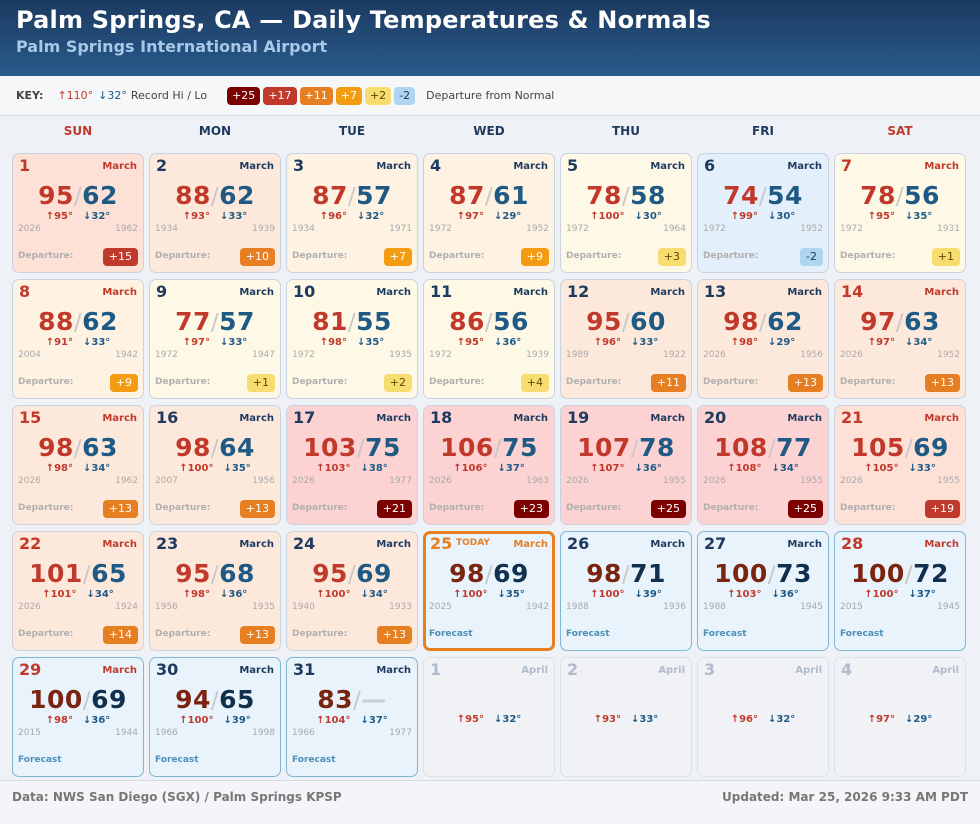 This screenshot has width=980, height=824. Describe the element at coordinates (215, 717) in the screenshot. I see `day-cell: 30 March 94/65 ↑100° ↓39° 1966 1998 Forecast` at that location.